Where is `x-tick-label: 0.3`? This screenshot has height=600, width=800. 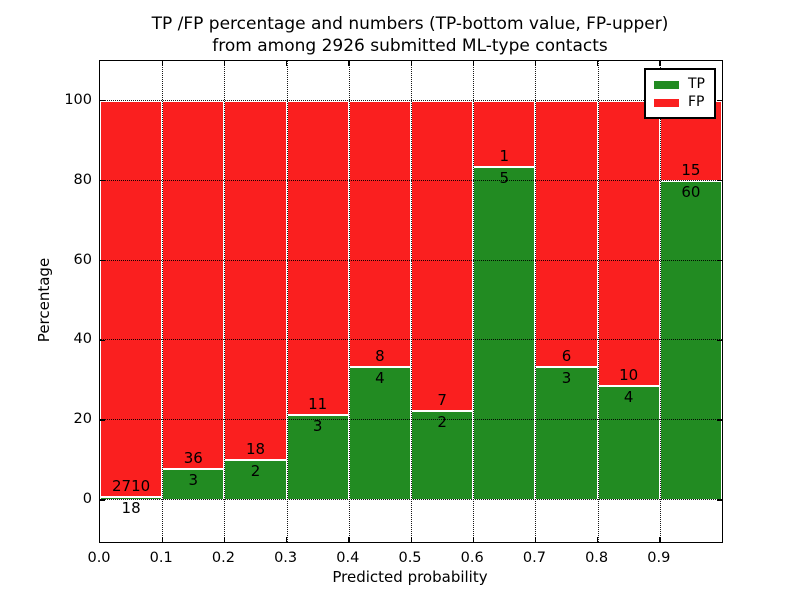 x-tick-label: 0.3 is located at coordinates (286, 558).